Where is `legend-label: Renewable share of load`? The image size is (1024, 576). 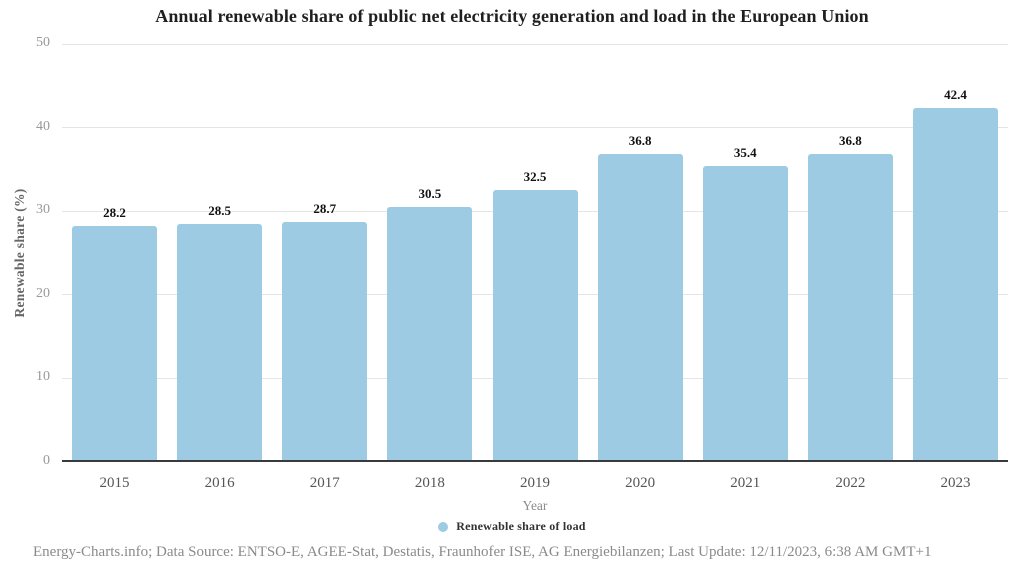
legend-label: Renewable share of load is located at coordinates (521, 526).